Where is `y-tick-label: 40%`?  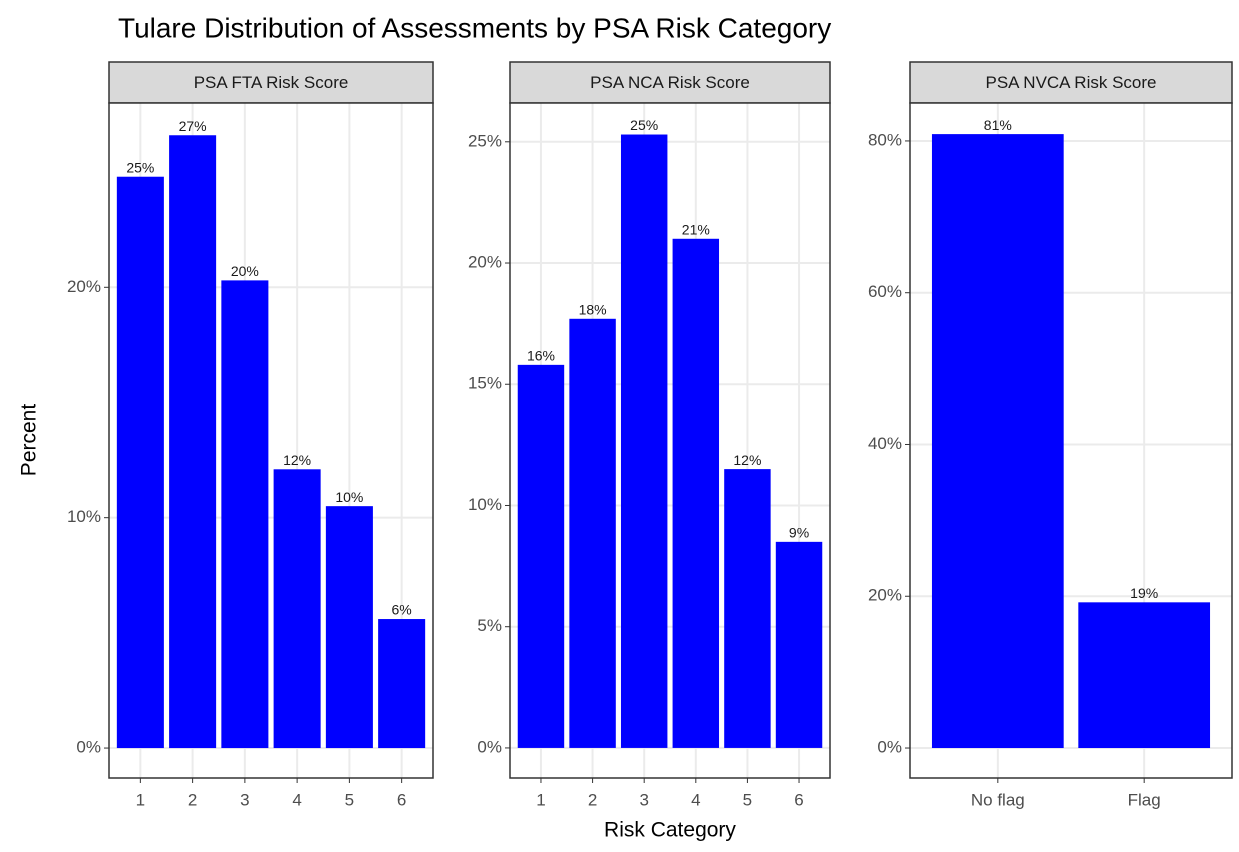 y-tick-label: 40% is located at coordinates (885, 443).